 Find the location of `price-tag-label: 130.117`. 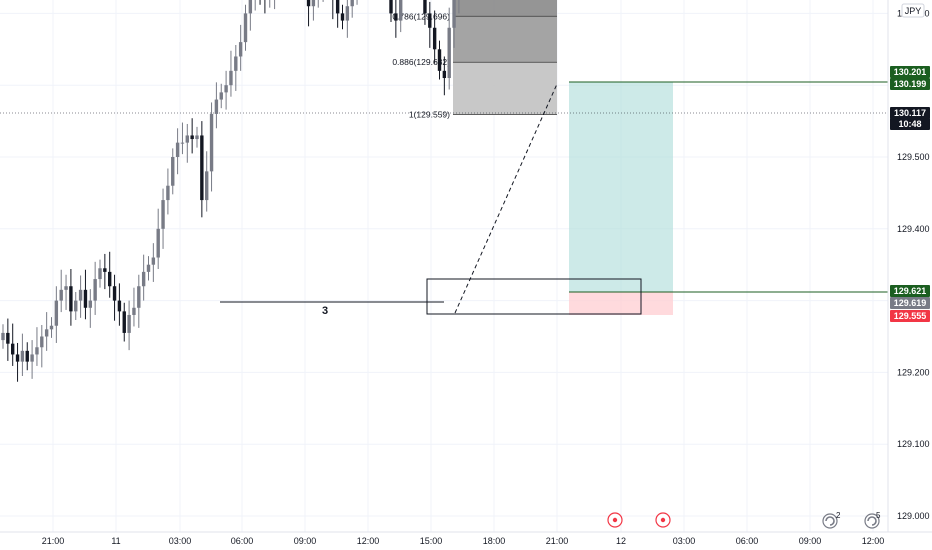

price-tag-label: 130.117 is located at coordinates (910, 113).